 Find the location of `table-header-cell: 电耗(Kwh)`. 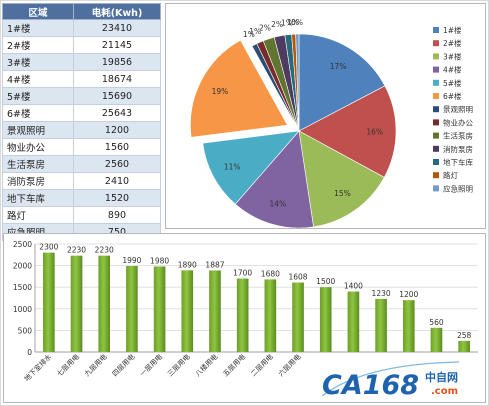

table-header-cell: 电耗(Kwh) is located at coordinates (117, 11).